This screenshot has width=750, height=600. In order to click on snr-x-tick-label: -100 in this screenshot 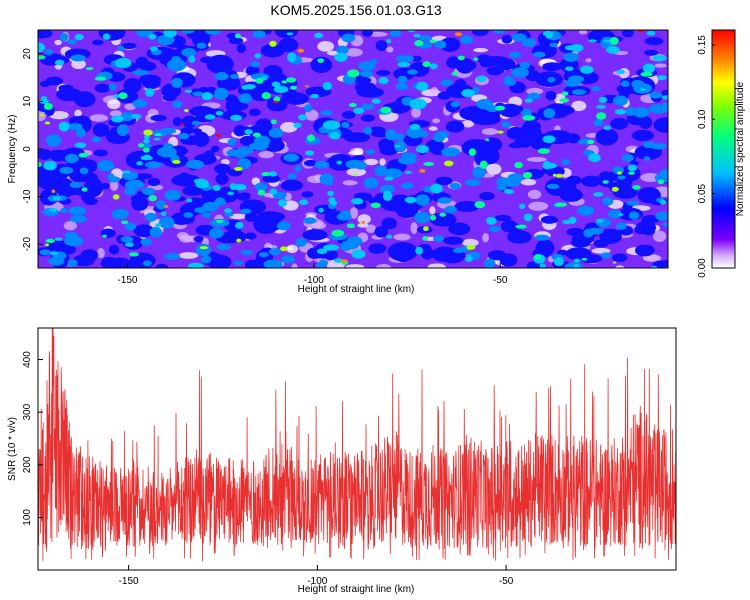, I will do `click(317, 581)`.